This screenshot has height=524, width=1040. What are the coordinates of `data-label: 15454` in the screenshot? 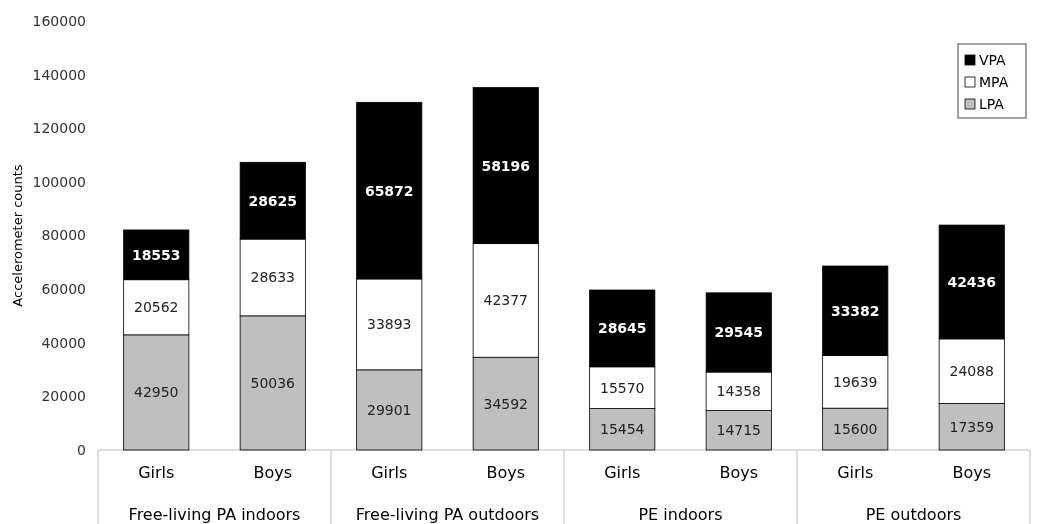 It's located at (622, 429).